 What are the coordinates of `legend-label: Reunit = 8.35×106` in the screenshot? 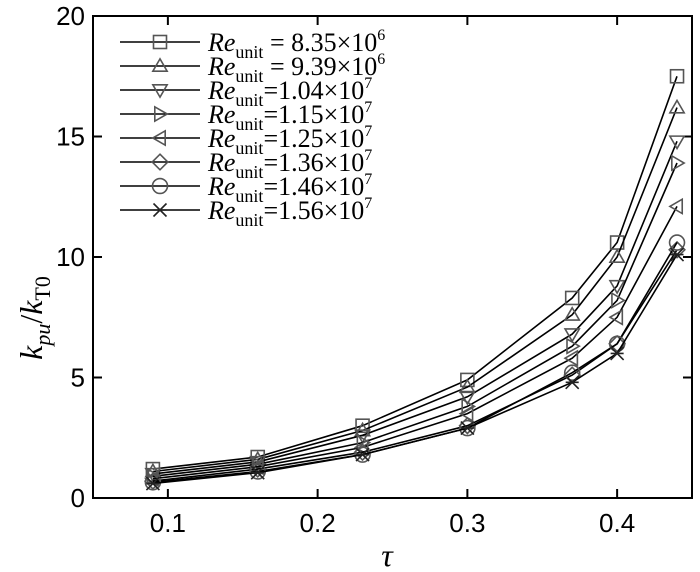 It's located at (296, 44).